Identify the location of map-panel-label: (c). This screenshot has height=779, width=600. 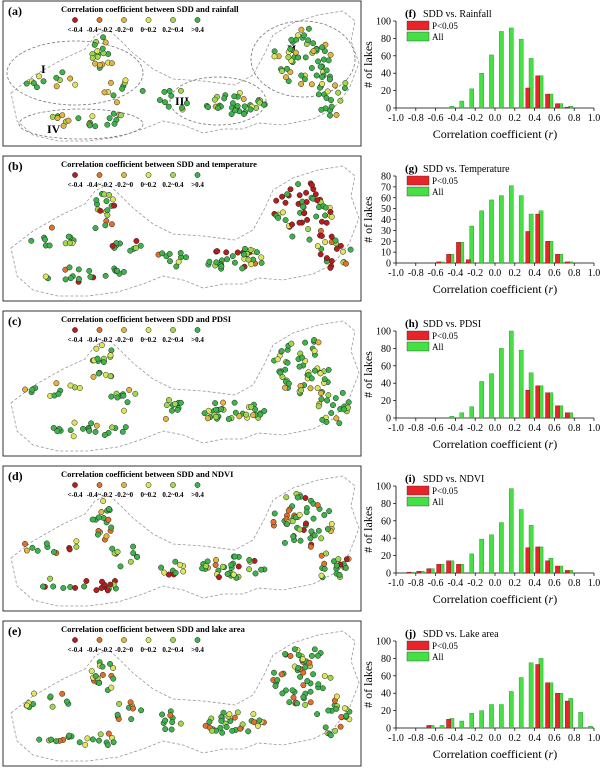
(14, 321).